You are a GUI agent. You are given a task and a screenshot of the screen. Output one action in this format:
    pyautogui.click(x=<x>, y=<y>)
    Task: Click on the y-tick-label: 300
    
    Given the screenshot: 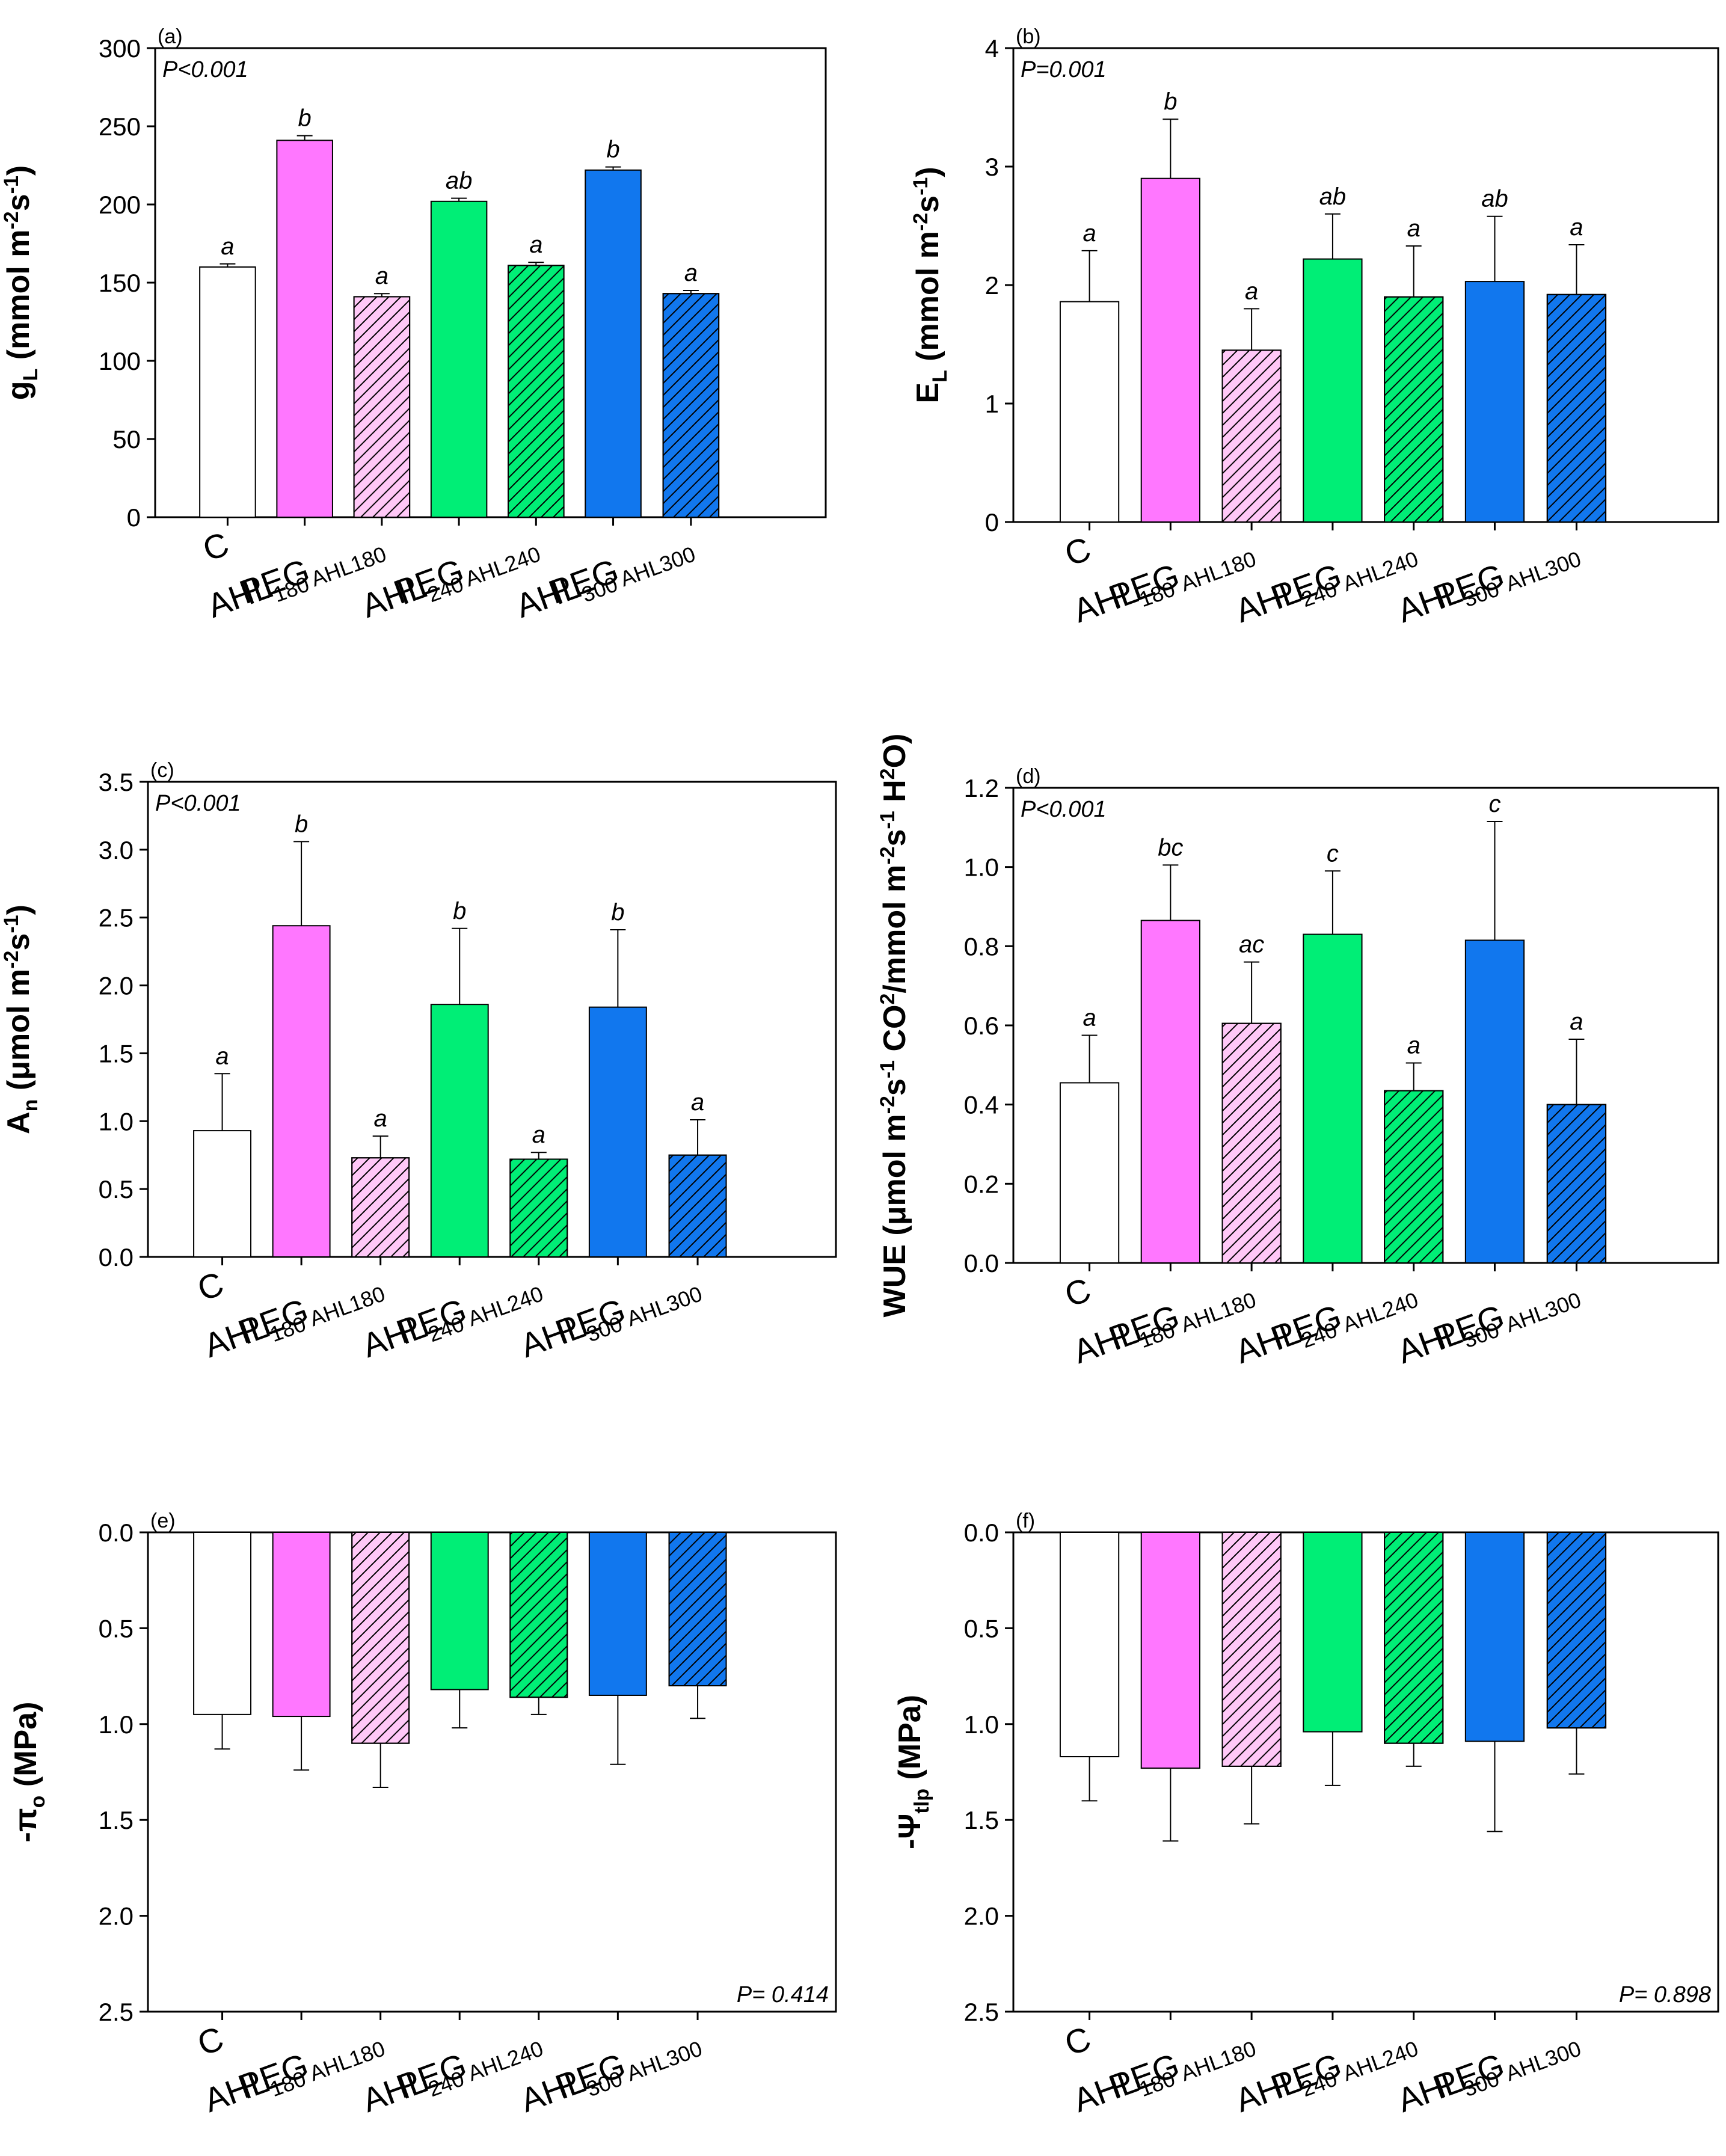 What is the action you would take?
    pyautogui.click(x=120, y=48)
    